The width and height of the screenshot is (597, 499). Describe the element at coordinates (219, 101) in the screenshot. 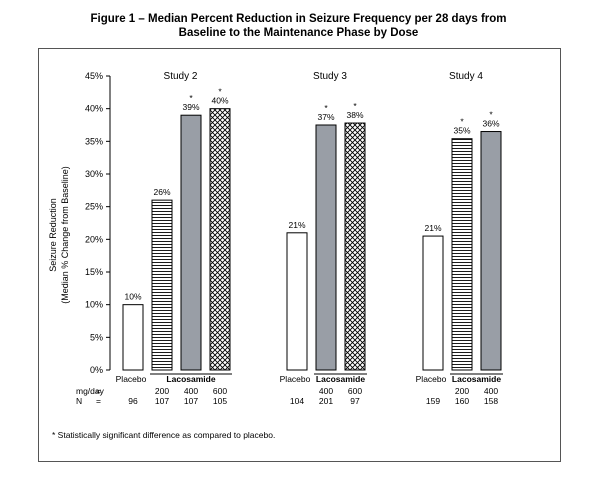

I see `bar-value-label: 40%` at that location.